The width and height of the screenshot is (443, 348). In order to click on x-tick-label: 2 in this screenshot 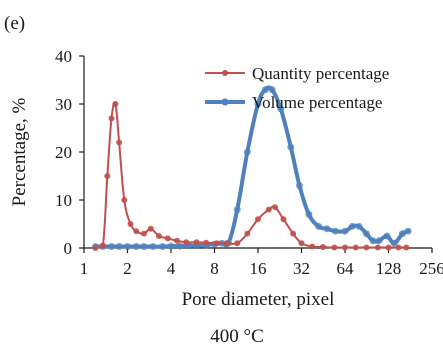, I will do `click(127, 268)`.